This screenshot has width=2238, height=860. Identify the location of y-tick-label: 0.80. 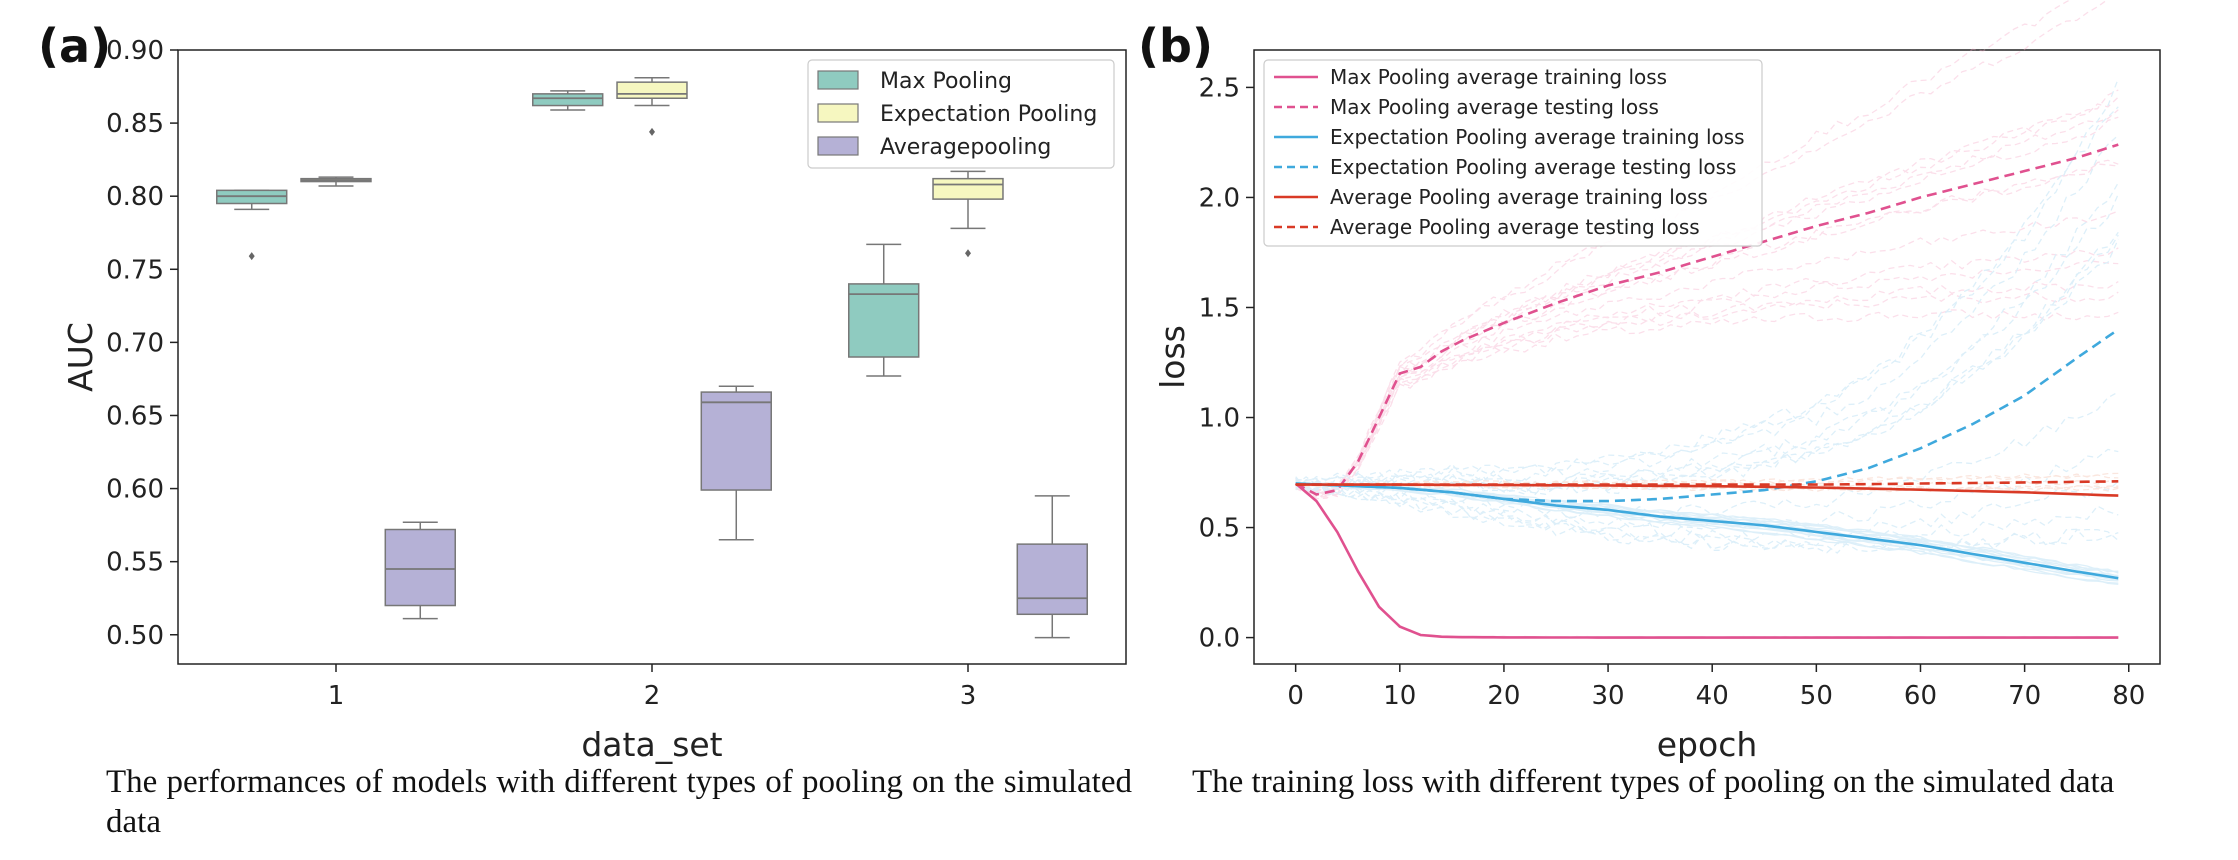
(135, 197).